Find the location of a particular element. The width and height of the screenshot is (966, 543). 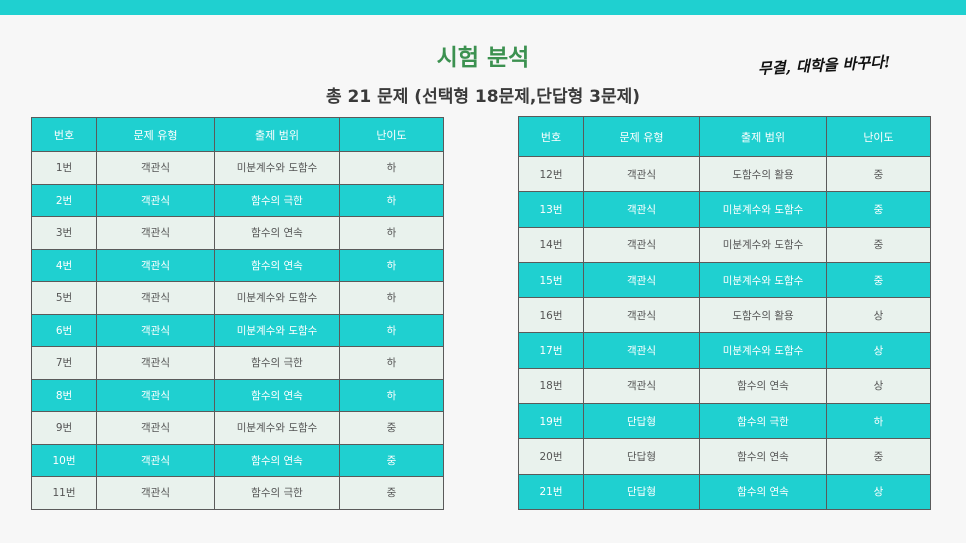

table-row: 12번 객관식 도함수의 활용 중 is located at coordinates (724, 174).